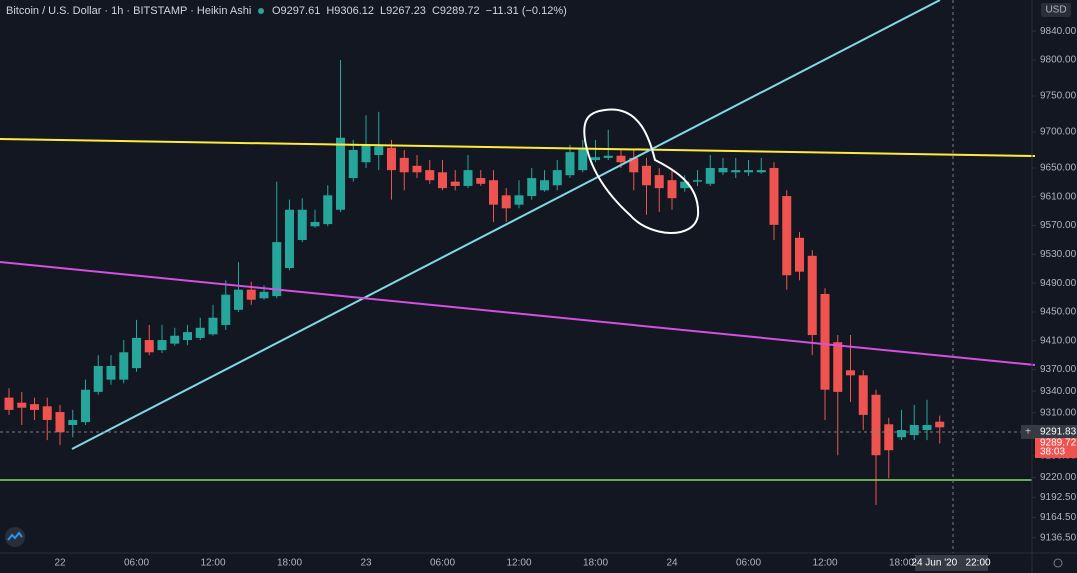 The width and height of the screenshot is (1077, 573). I want to click on ohlc-value: −11.31 (−0.12%), so click(526, 11).